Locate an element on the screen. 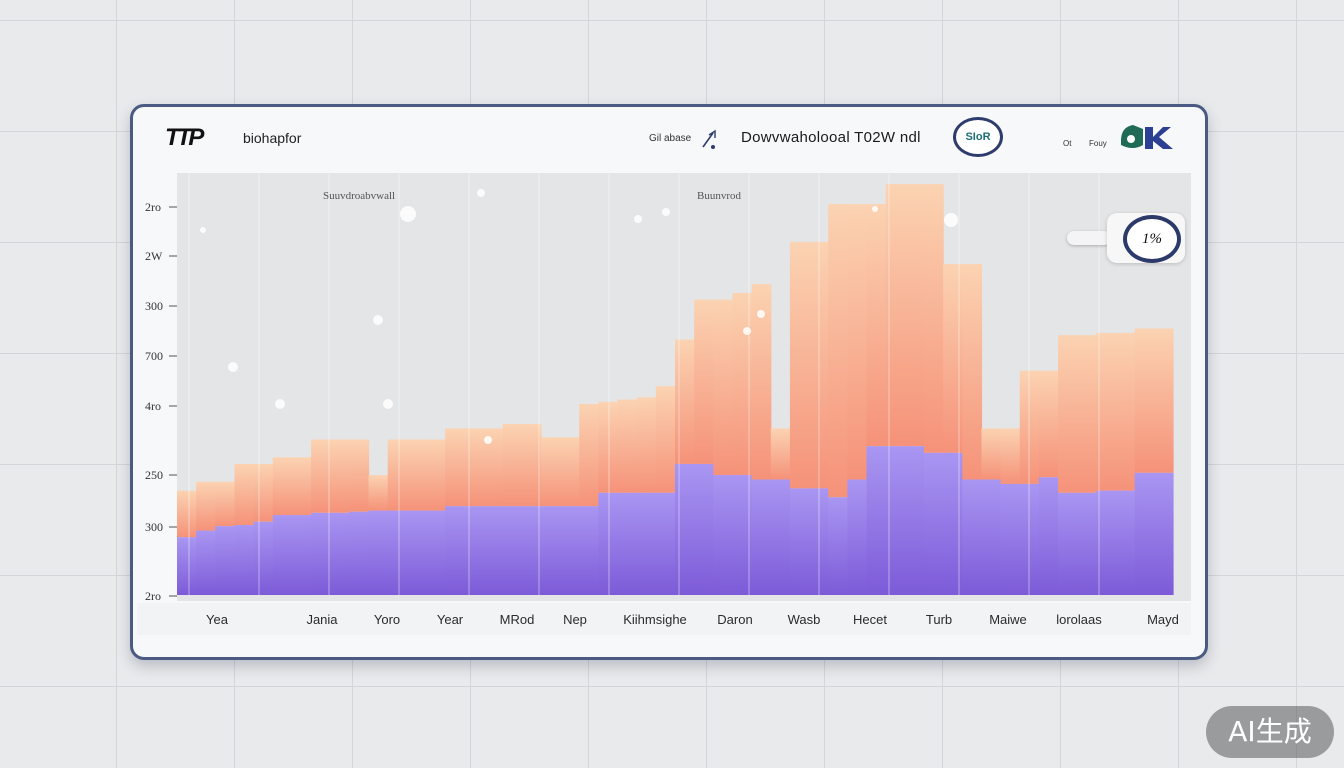 Image resolution: width=1344 pixels, height=768 pixels. series-label-2: Buunvrod is located at coordinates (719, 196).